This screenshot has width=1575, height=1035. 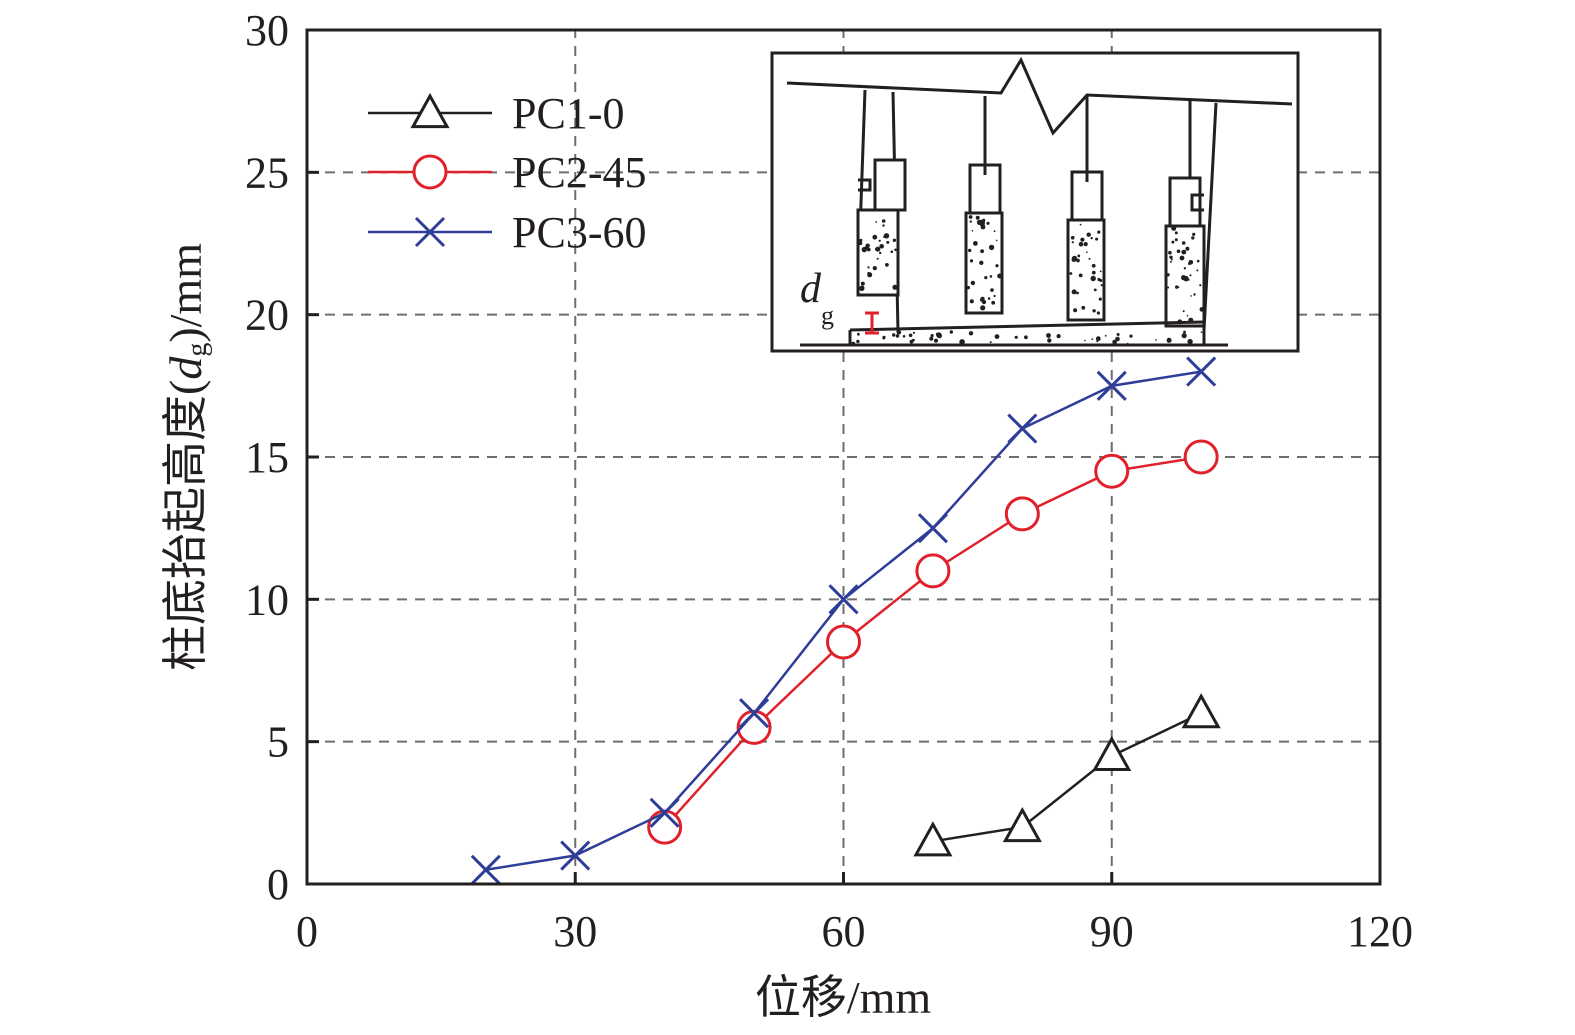 What do you see at coordinates (579, 172) in the screenshot?
I see `legend-label-pc2: PC2-45` at bounding box center [579, 172].